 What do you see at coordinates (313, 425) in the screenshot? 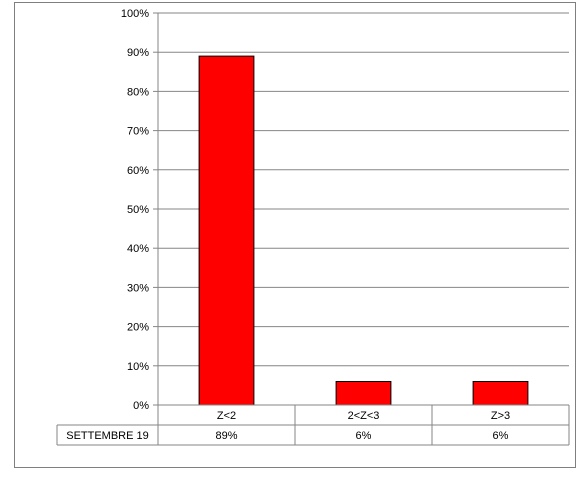
I see `data-table: Z<2 89% 2<Z<3 6% Z>3 6% SETTEMBRE 19` at bounding box center [313, 425].